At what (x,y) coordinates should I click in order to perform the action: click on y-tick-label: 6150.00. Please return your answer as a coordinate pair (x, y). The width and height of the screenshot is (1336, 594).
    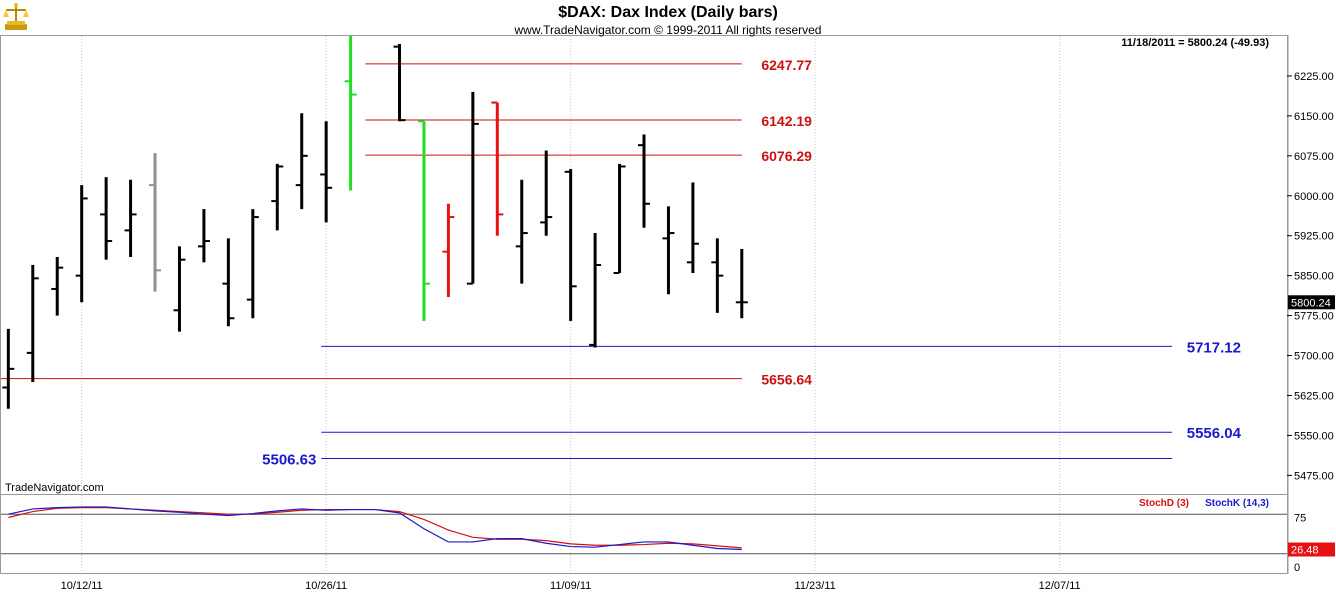
    Looking at the image, I should click on (1314, 117).